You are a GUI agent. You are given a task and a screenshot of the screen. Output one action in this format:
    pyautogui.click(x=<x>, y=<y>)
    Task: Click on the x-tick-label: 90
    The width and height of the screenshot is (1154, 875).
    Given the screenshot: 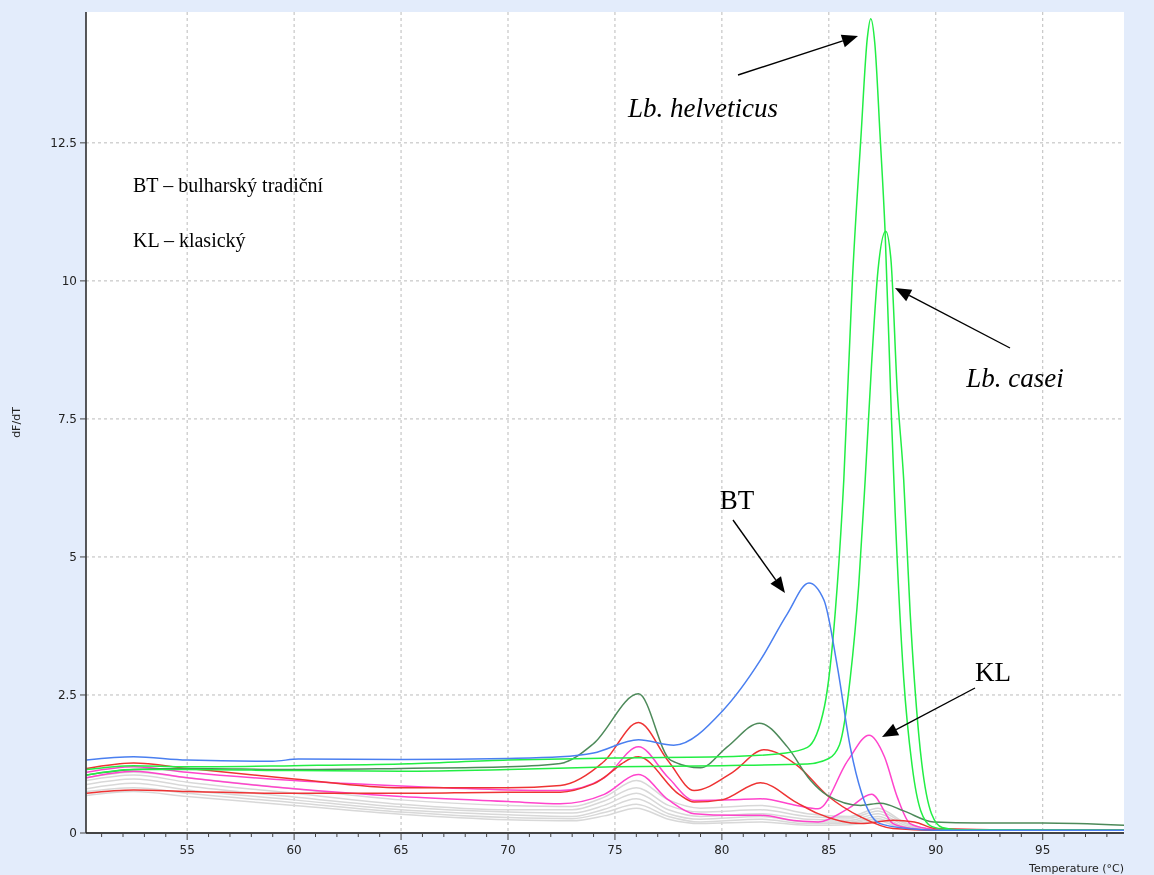 What is the action you would take?
    pyautogui.click(x=936, y=850)
    